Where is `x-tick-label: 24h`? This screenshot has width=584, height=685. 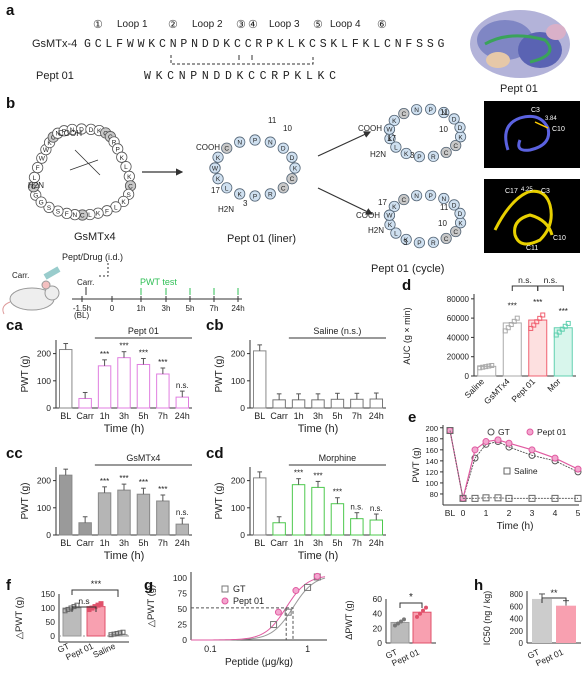 x-tick-label: 24h is located at coordinates (182, 543).